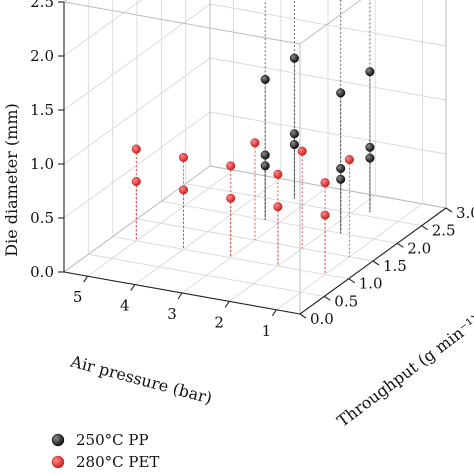 The height and width of the screenshot is (474, 474). I want to click on z-tick-label: 2.0, so click(42, 56).